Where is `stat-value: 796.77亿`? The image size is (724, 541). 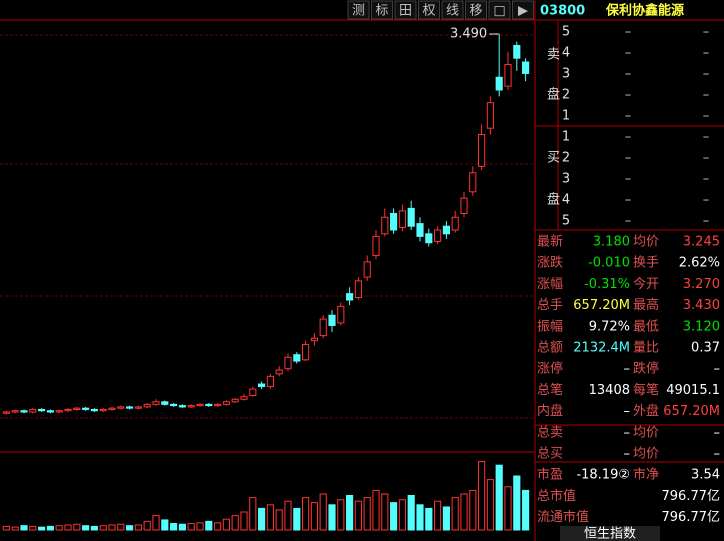
stat-value: 796.77亿 is located at coordinates (691, 496).